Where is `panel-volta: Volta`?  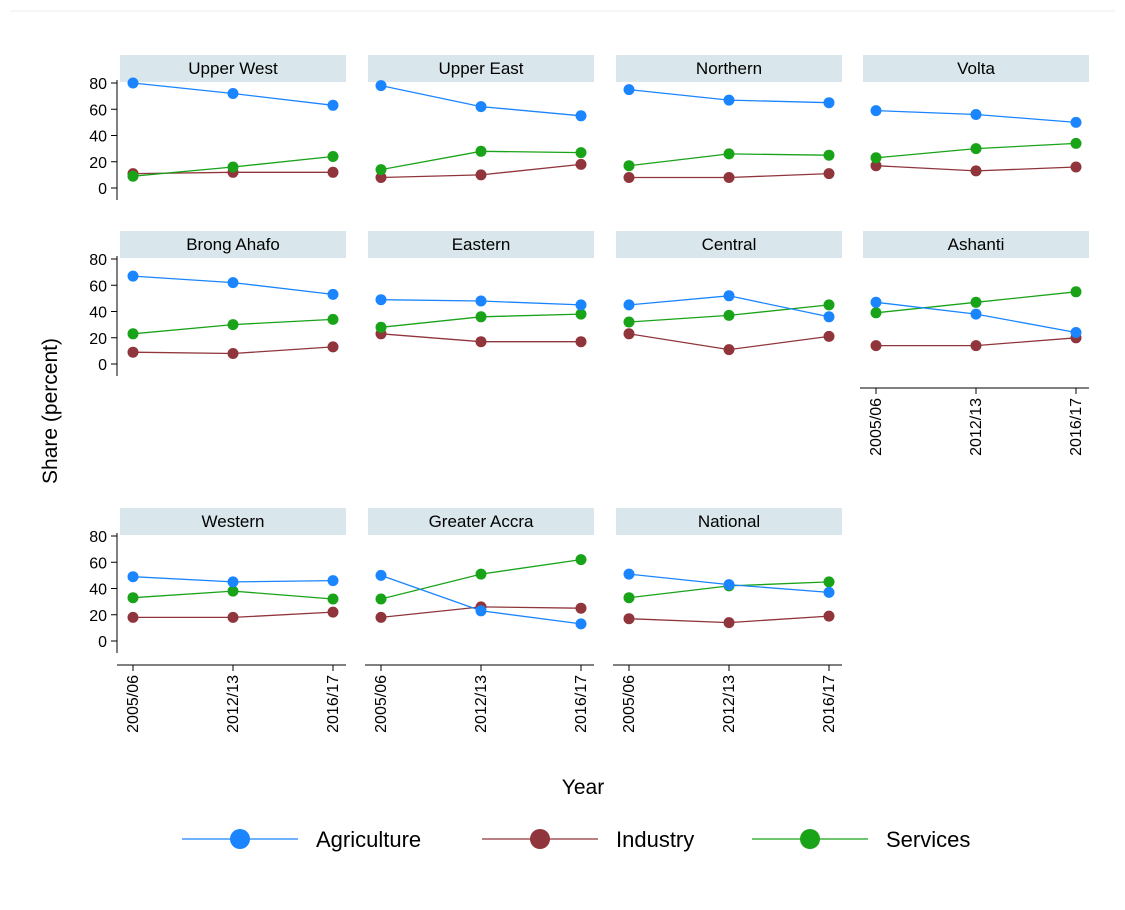
panel-volta: Volta is located at coordinates (976, 116).